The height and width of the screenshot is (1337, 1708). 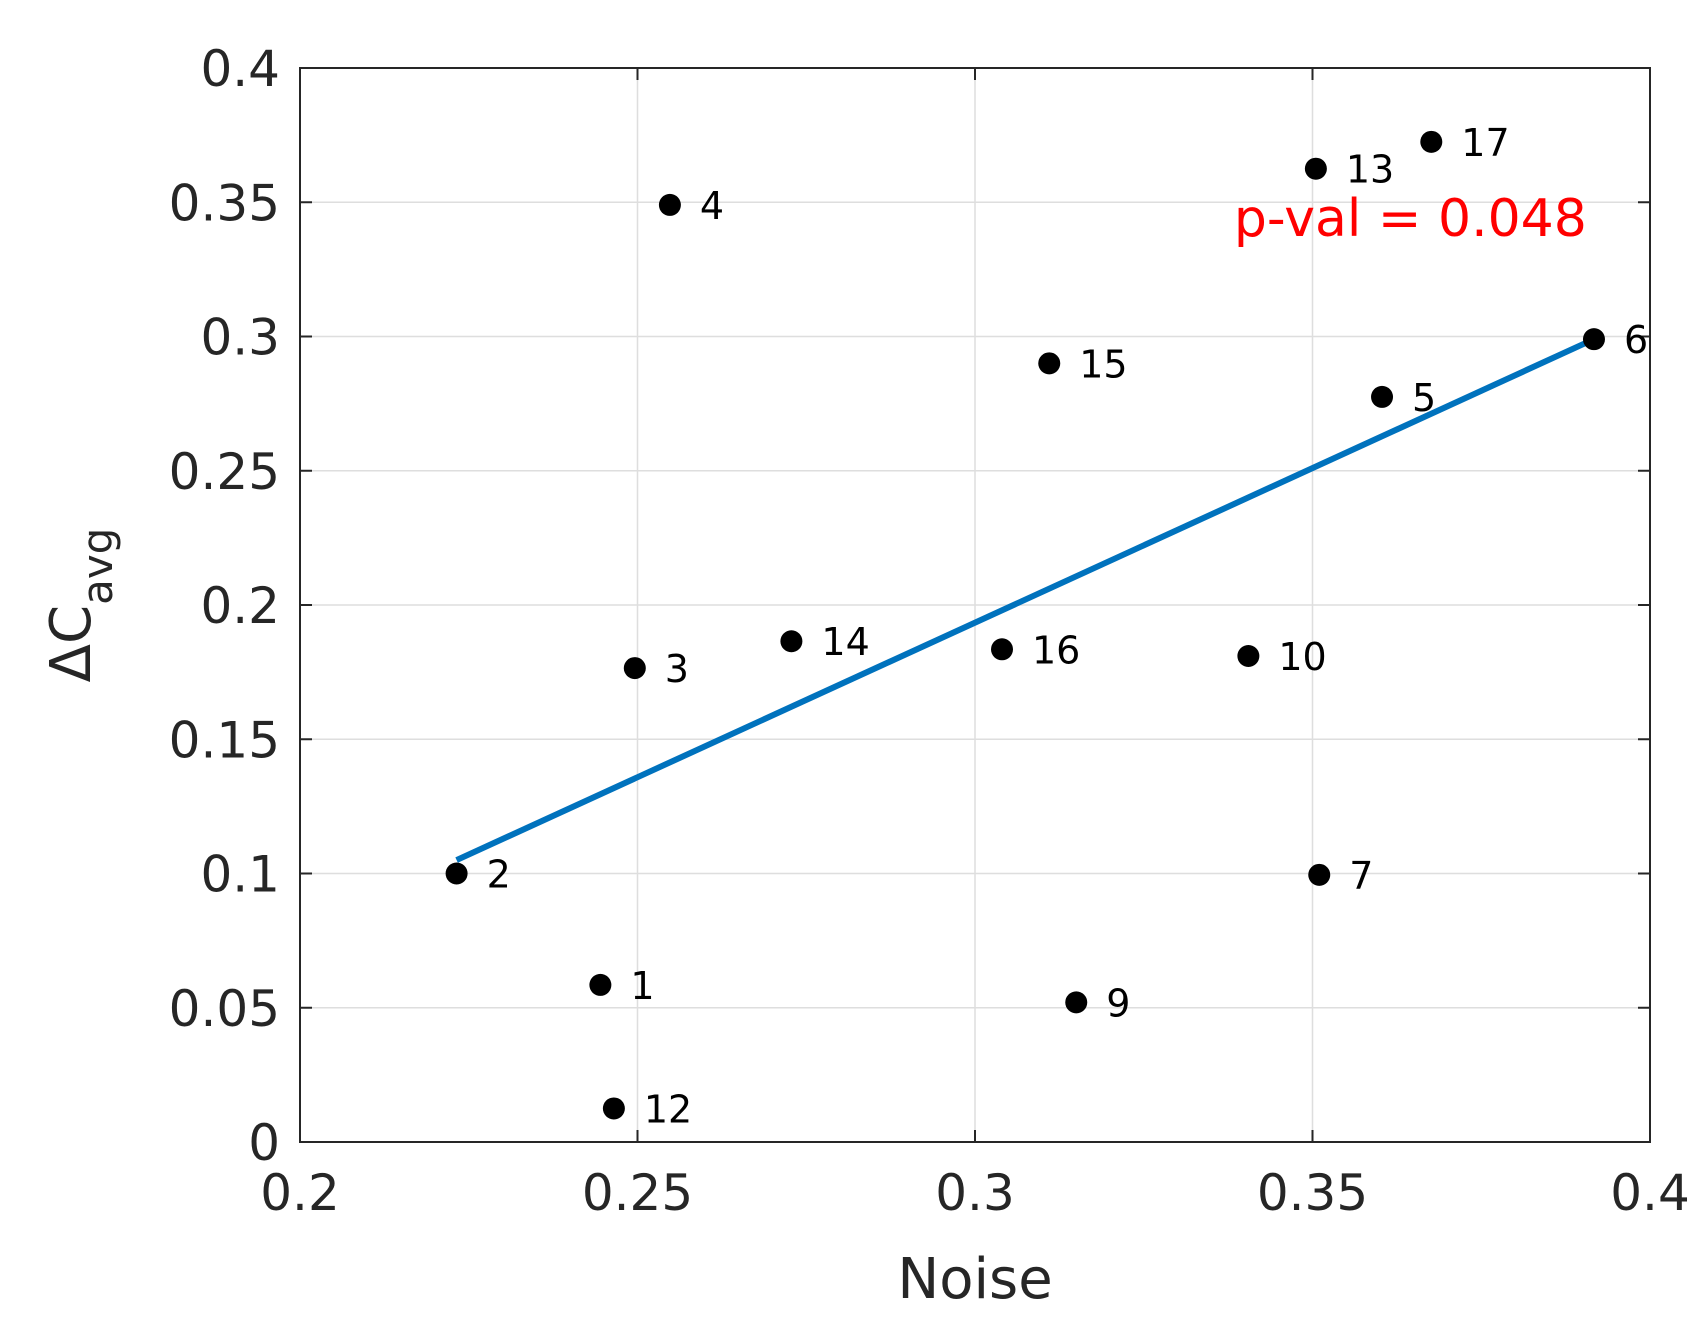 What do you see at coordinates (499, 875) in the screenshot?
I see `data-point-label: 2` at bounding box center [499, 875].